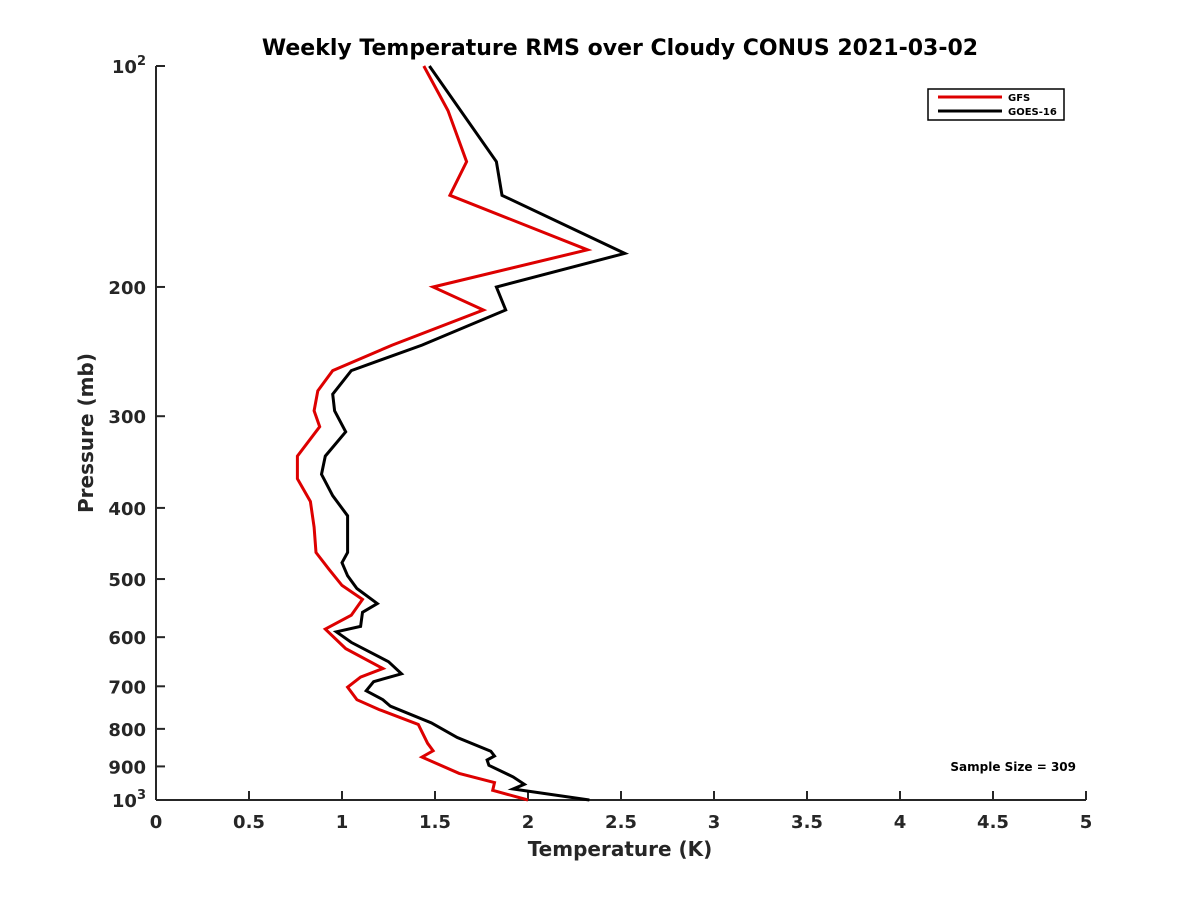 The width and height of the screenshot is (1200, 900). What do you see at coordinates (1086, 822) in the screenshot?
I see `x-tick-label: 5` at bounding box center [1086, 822].